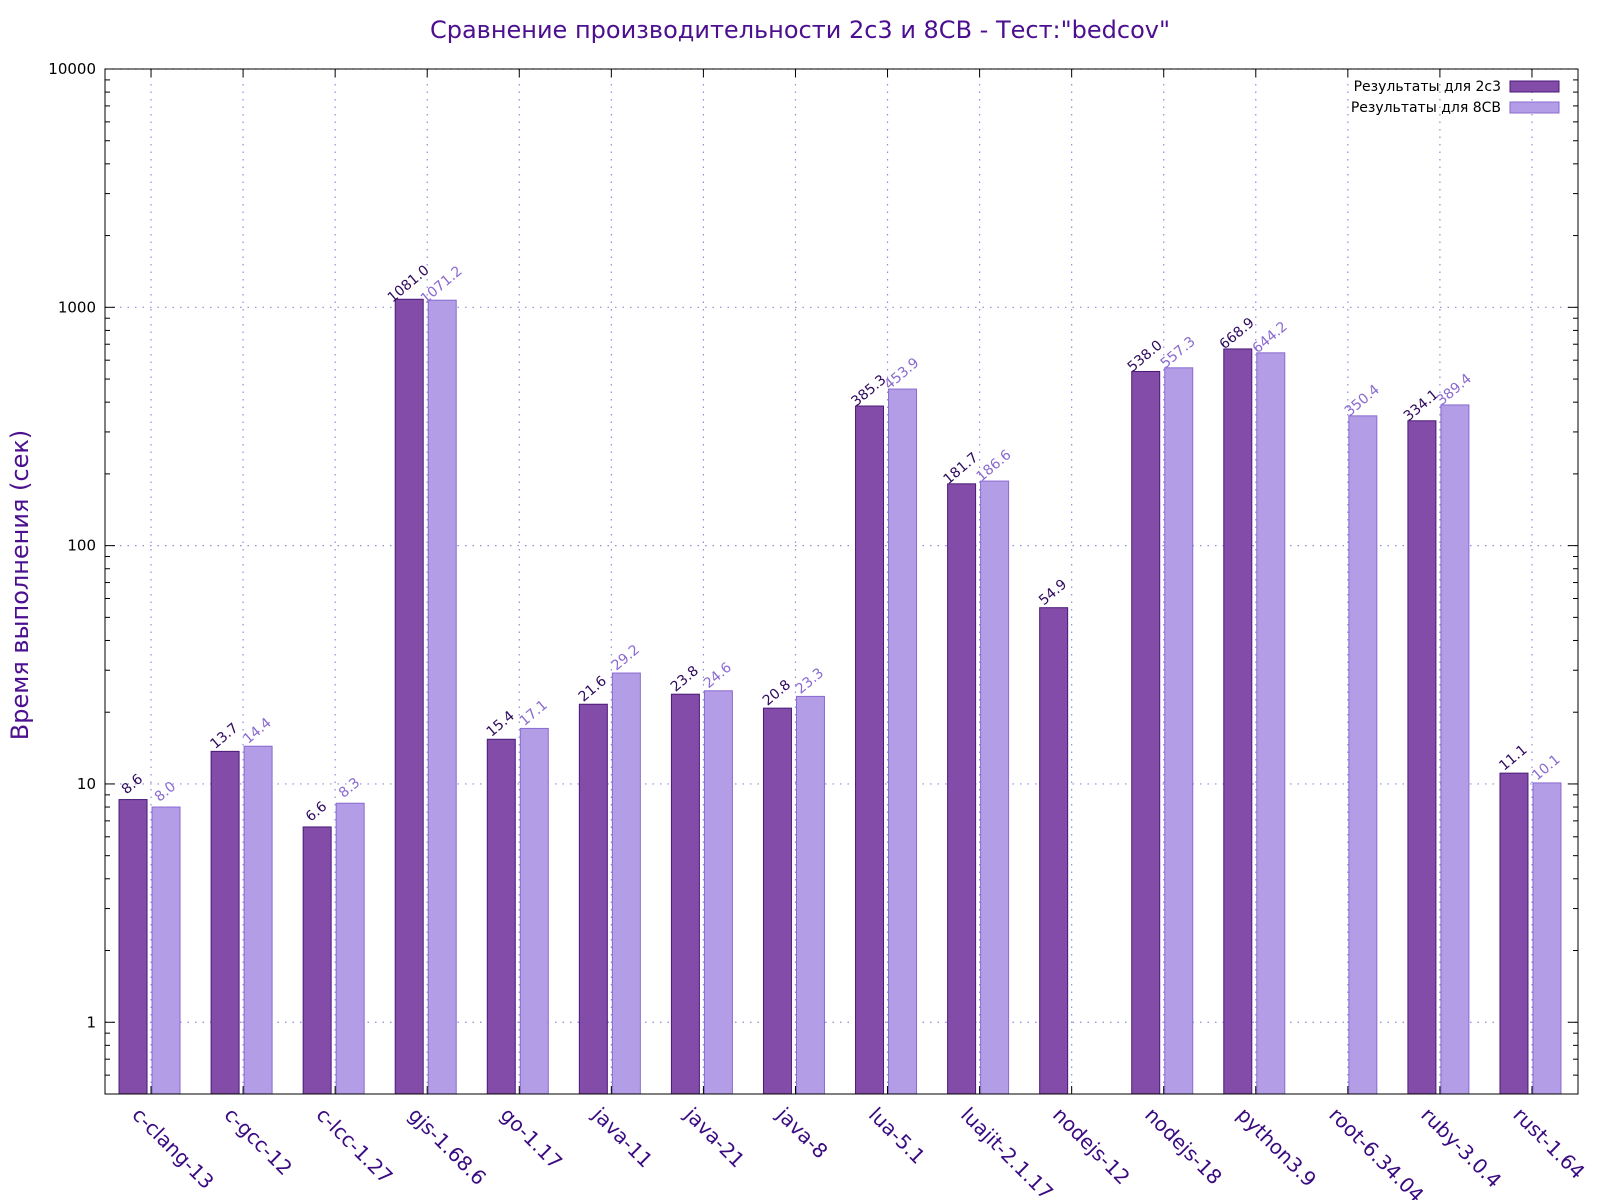 The image size is (1600, 1200). Describe the element at coordinates (897, 1136) in the screenshot. I see `x-tick-label: lua-5.1` at that location.